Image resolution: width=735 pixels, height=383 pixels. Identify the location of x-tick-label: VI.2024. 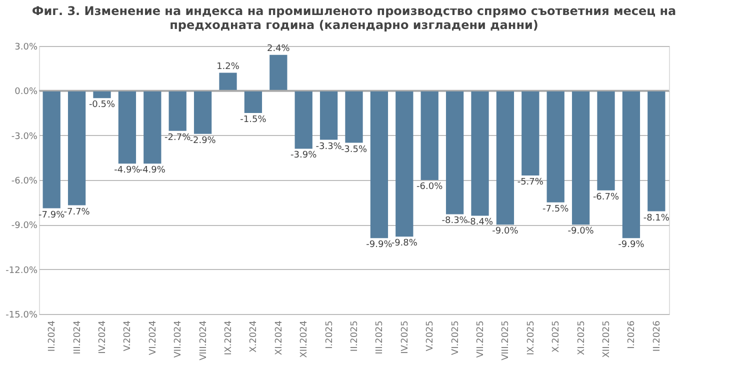
(153, 338).